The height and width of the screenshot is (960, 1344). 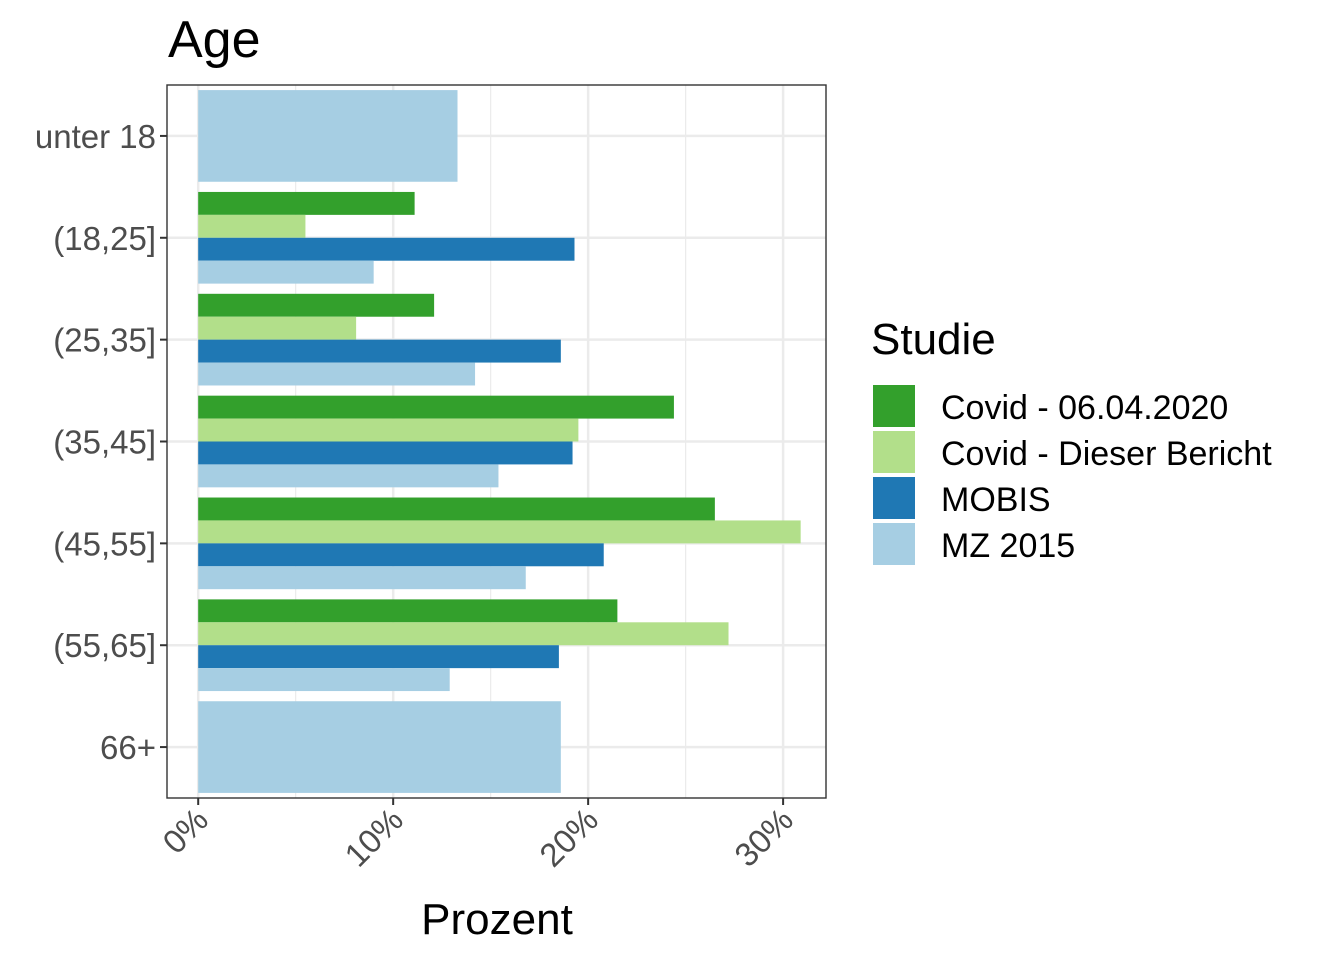 I want to click on y-tick-label: (45,55], so click(x=104, y=543).